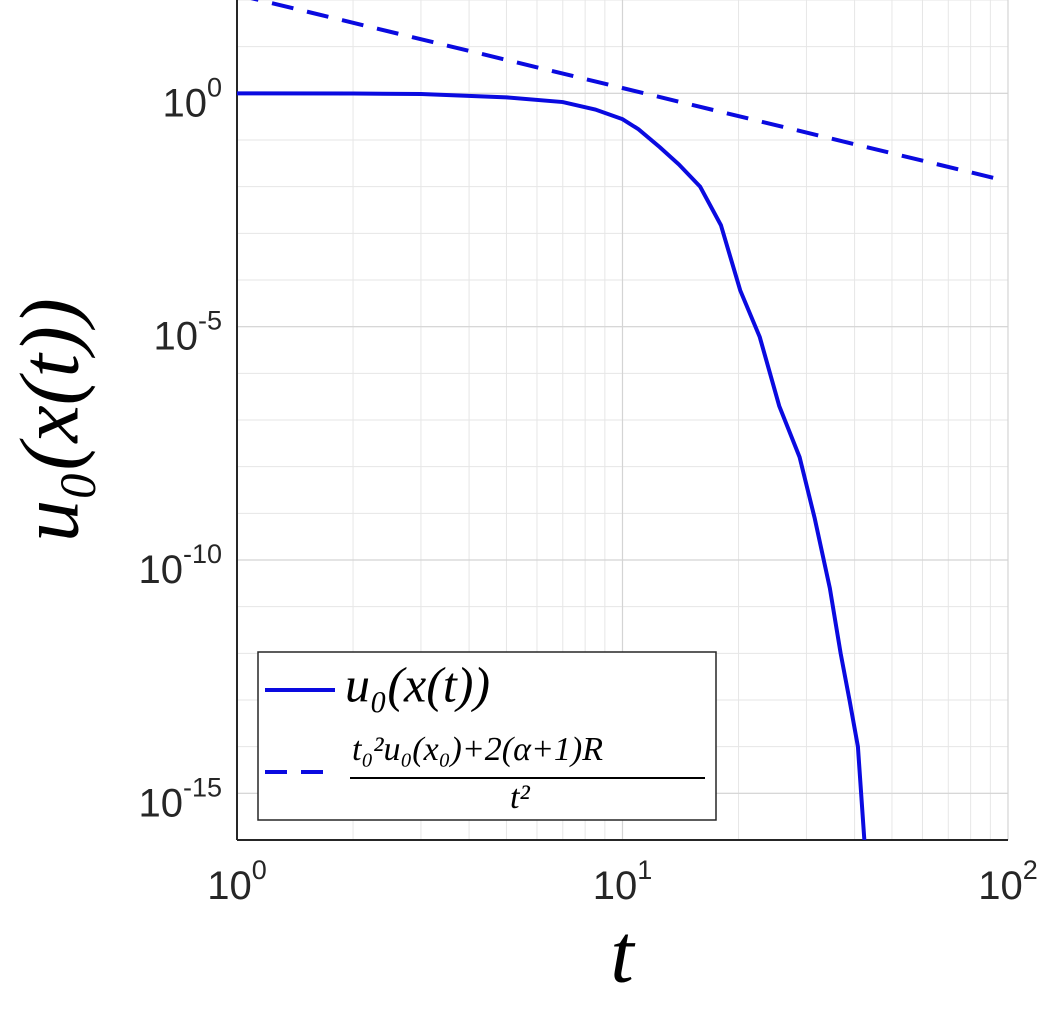 This screenshot has height=1012, width=1046. I want to click on y-tick-label: 10⁰, so click(192, 98).